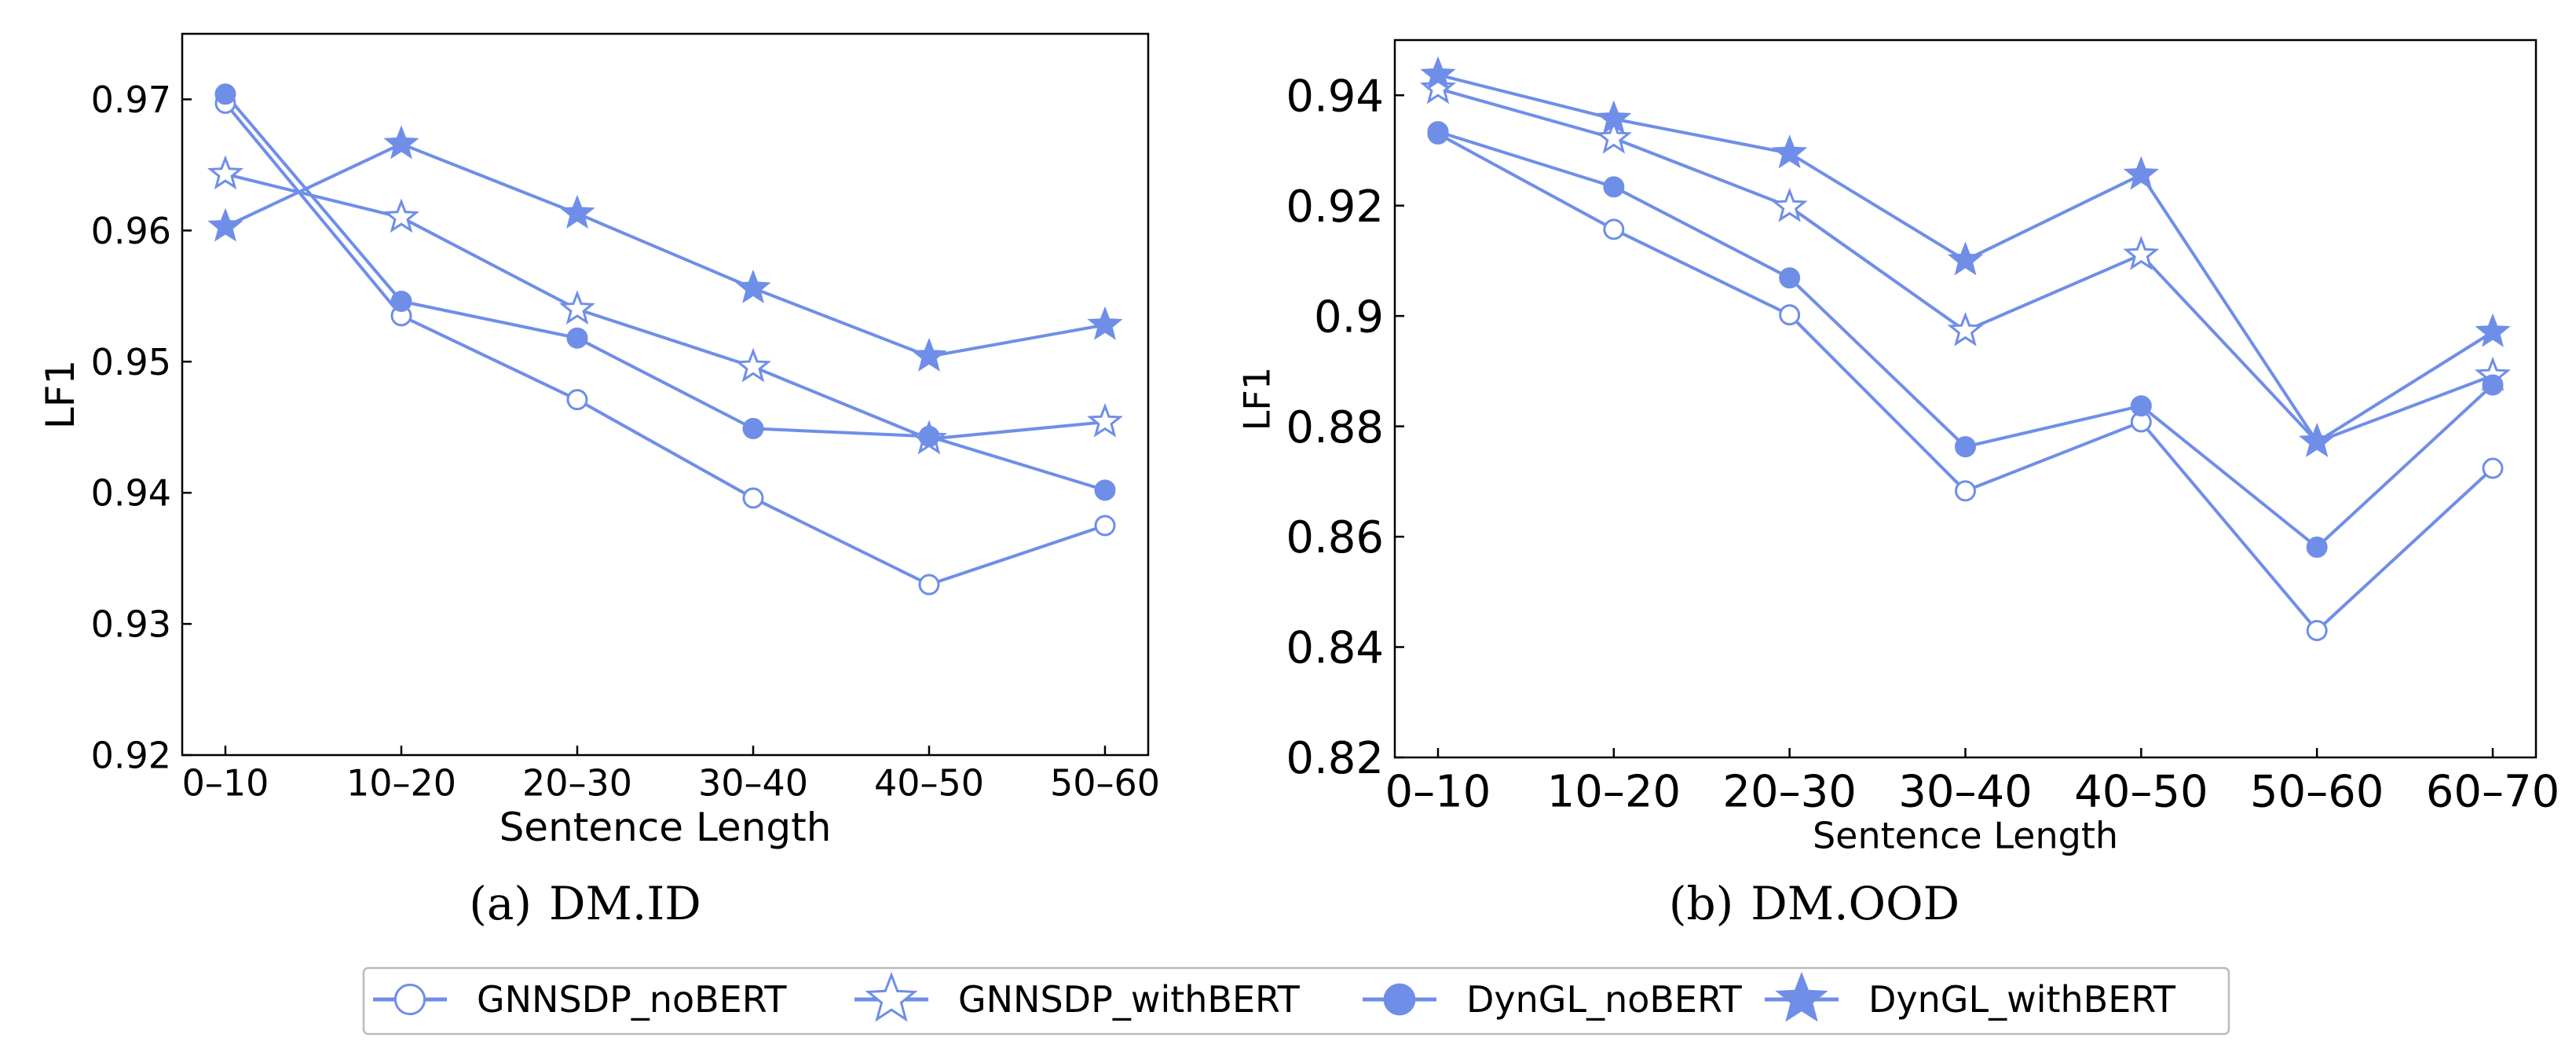  Describe the element at coordinates (2022, 999) in the screenshot. I see `legend-entry-dyngl-withbert-label: DynGL_withBERT` at that location.